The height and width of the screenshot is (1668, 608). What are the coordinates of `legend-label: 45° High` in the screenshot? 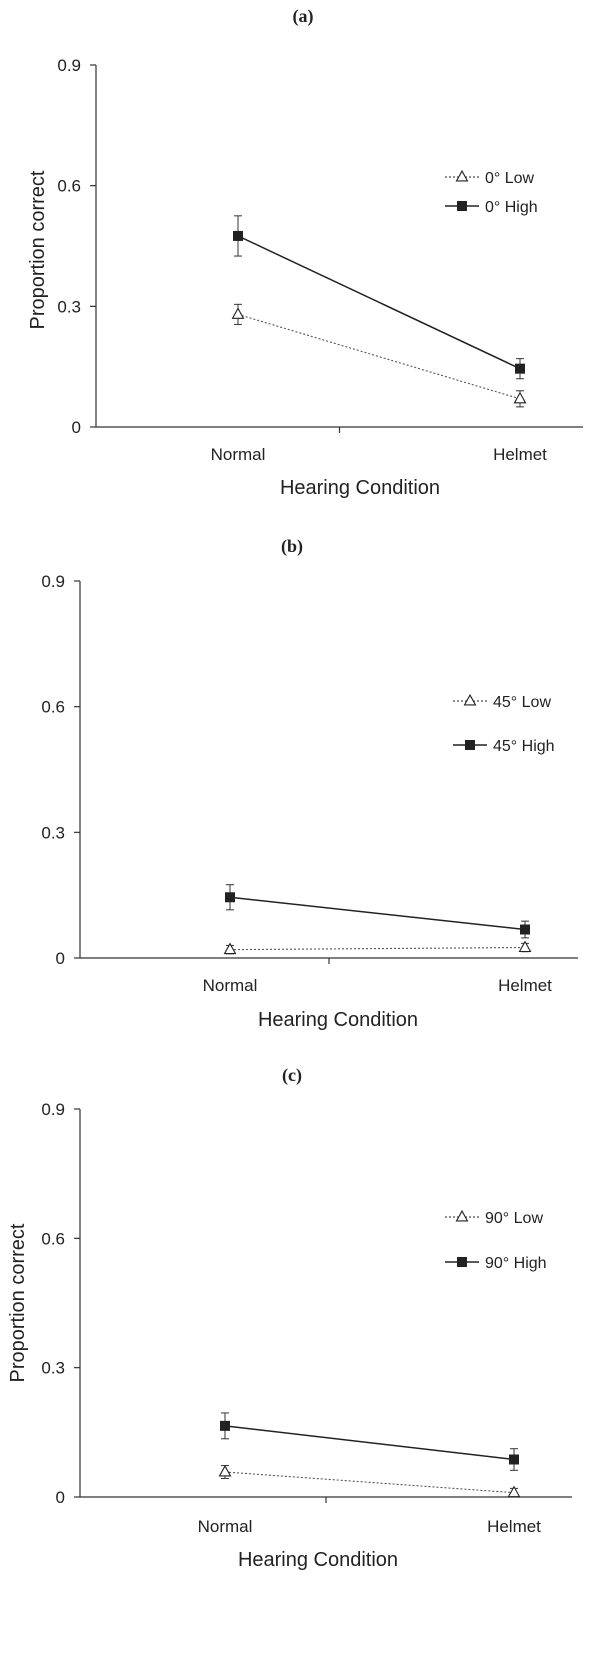 It's located at (524, 746).